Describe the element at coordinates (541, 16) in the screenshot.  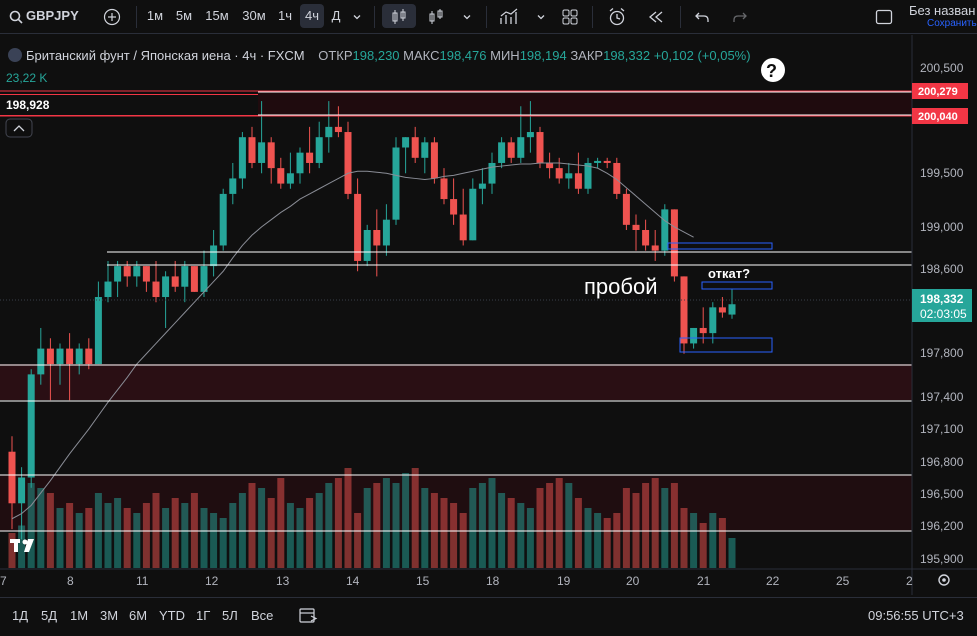
I see `indicators-dropdown-icon` at that location.